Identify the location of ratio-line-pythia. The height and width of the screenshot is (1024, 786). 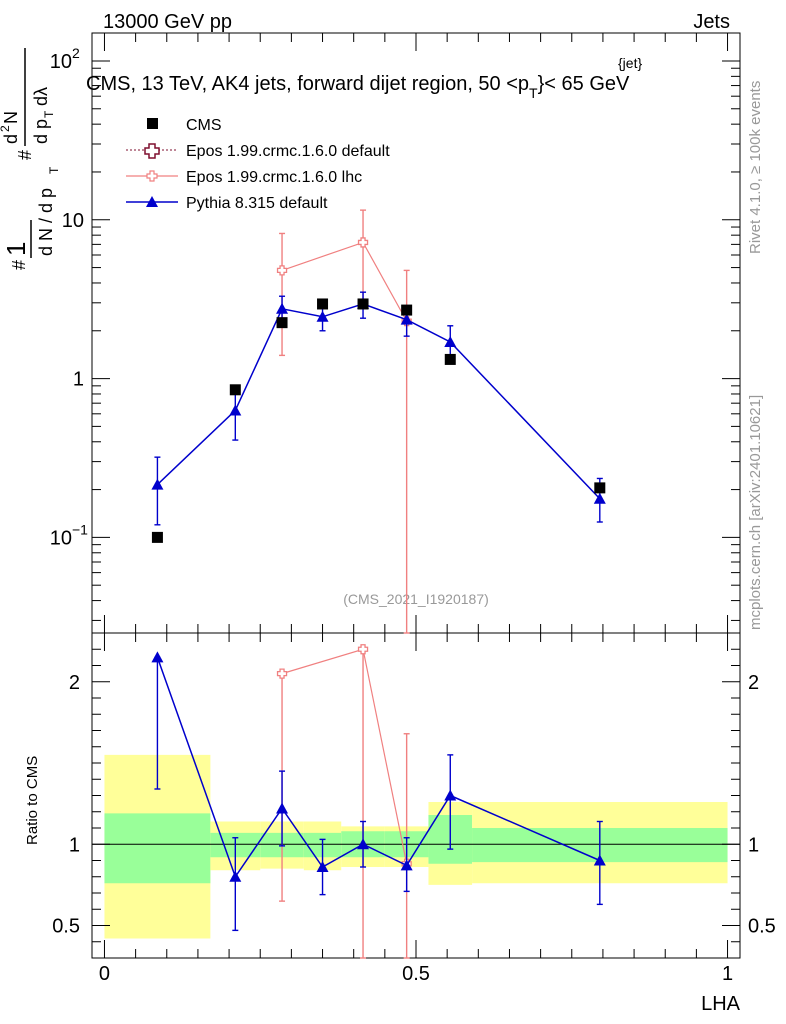
(378, 768).